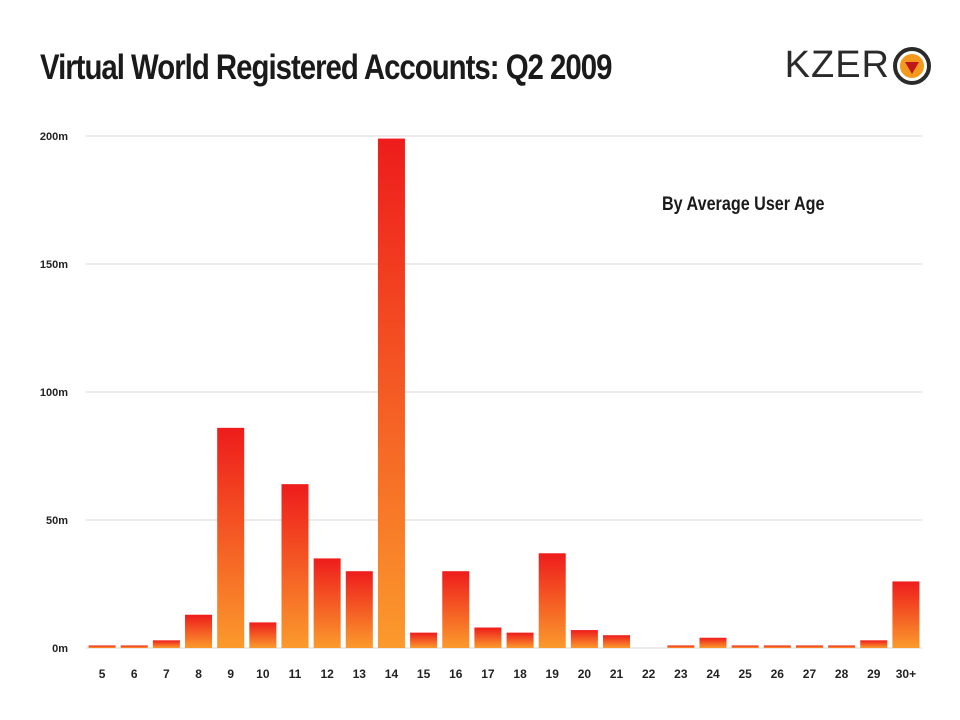 This screenshot has width=960, height=720. What do you see at coordinates (134, 674) in the screenshot?
I see `x-tick-label: 6` at bounding box center [134, 674].